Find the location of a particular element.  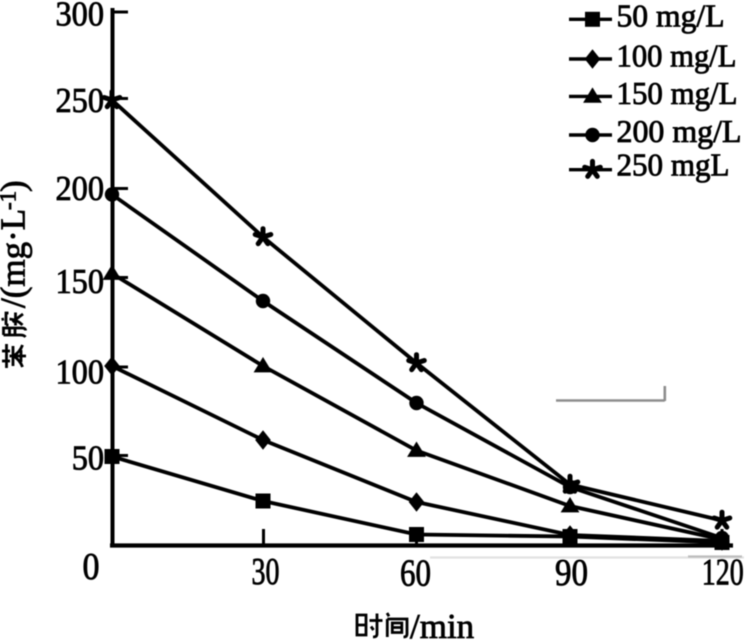

svg-text: /min is located at coordinates (442, 625).